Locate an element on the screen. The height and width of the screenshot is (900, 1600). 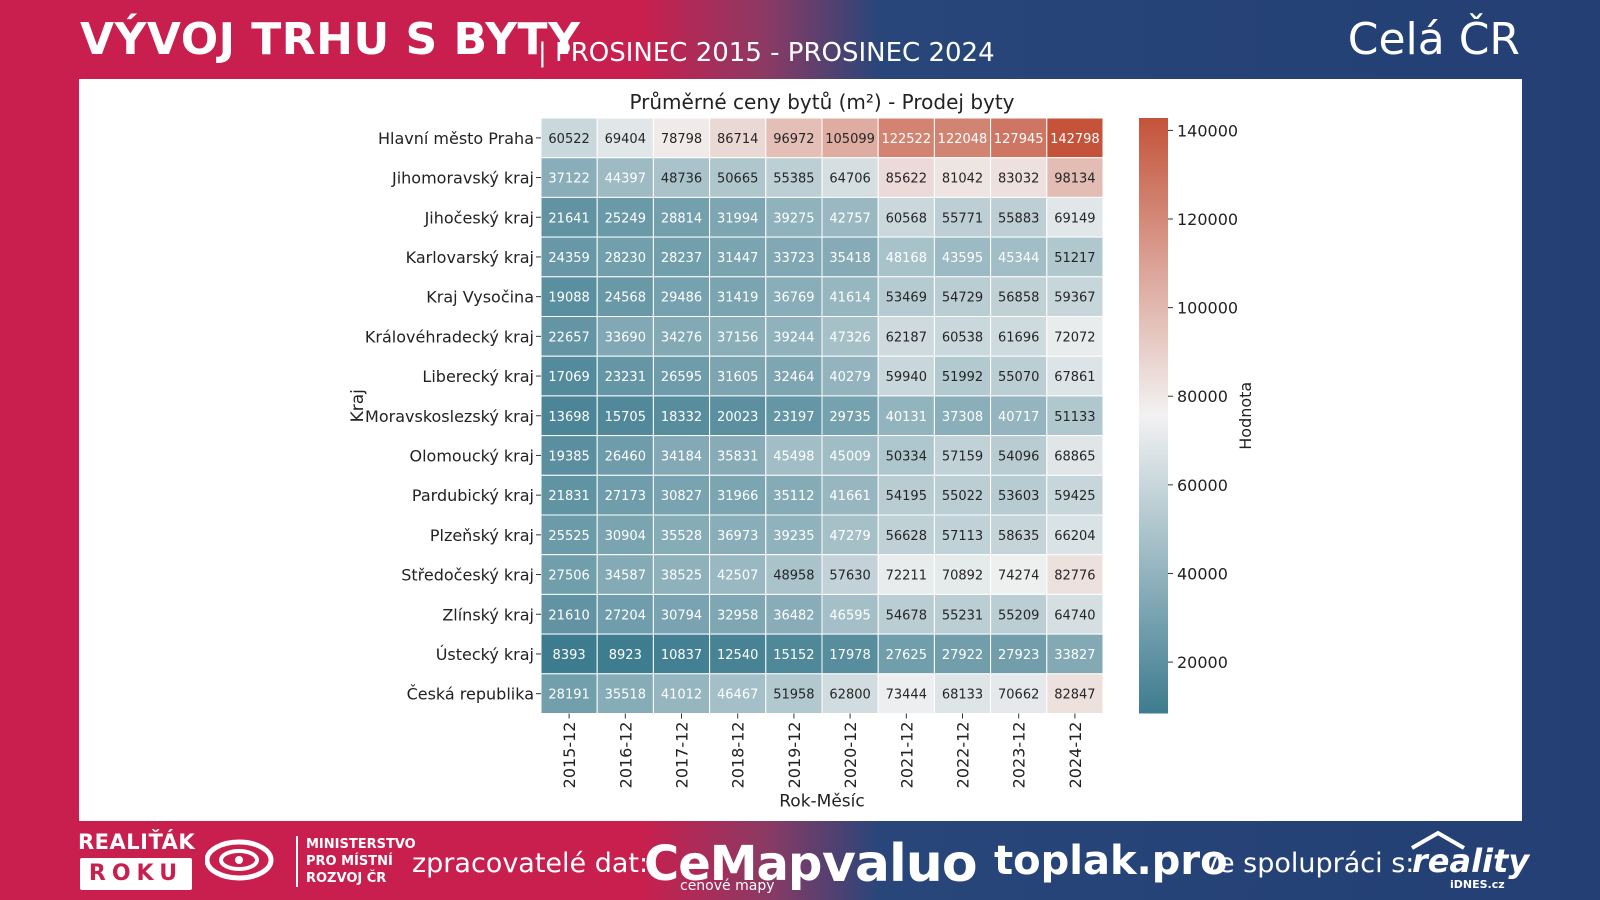
cell-value-label: 53469 is located at coordinates (906, 298).